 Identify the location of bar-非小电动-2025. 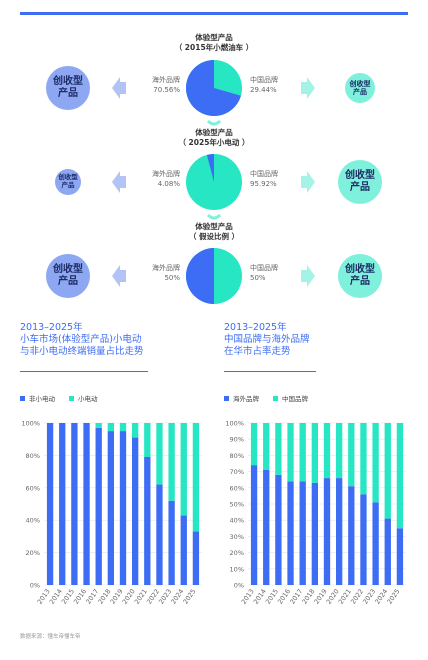
(196, 558).